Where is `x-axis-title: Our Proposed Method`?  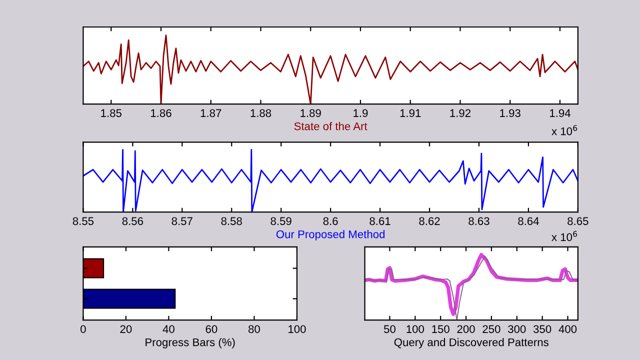 x-axis-title: Our Proposed Method is located at coordinates (330, 235).